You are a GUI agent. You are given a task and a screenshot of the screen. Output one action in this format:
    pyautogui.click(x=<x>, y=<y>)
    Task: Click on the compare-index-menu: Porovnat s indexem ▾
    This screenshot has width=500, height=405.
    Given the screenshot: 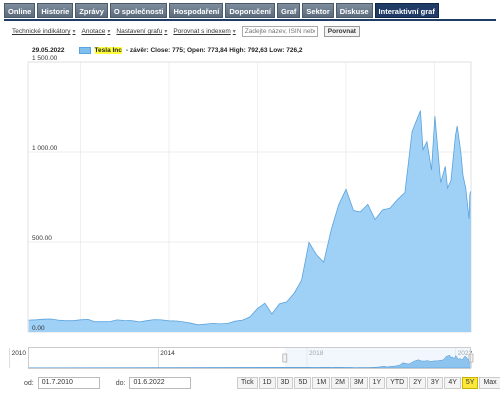 What is the action you would take?
    pyautogui.click(x=204, y=31)
    